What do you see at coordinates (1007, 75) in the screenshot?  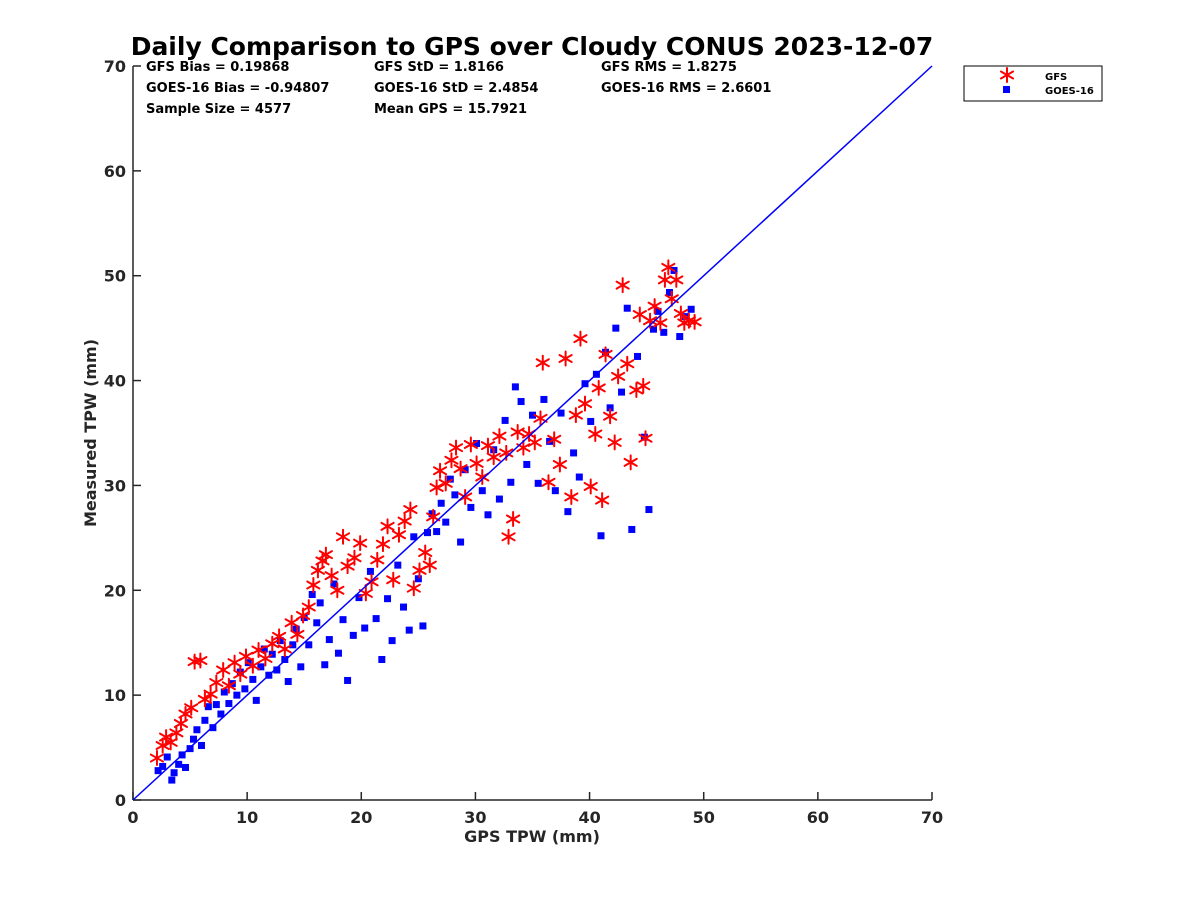 I see `legend-gfs-asterisk` at bounding box center [1007, 75].